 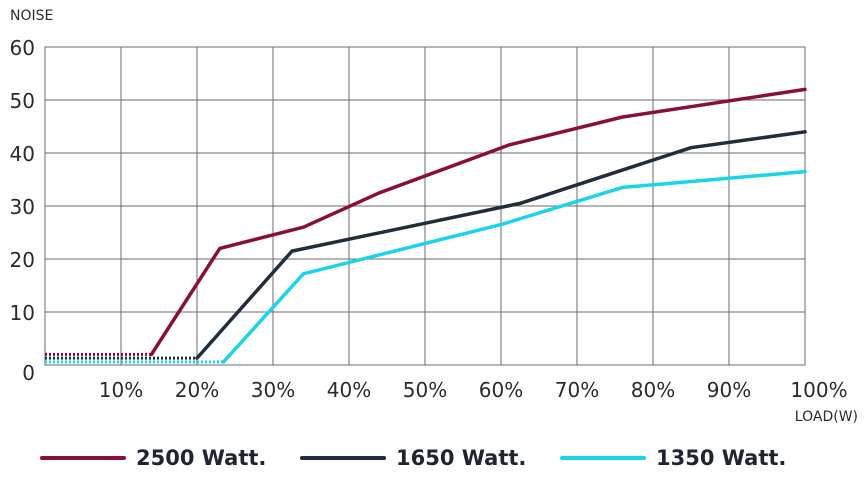 What do you see at coordinates (201, 458) in the screenshot?
I see `legend-label-2500: 2500 Watt.` at bounding box center [201, 458].